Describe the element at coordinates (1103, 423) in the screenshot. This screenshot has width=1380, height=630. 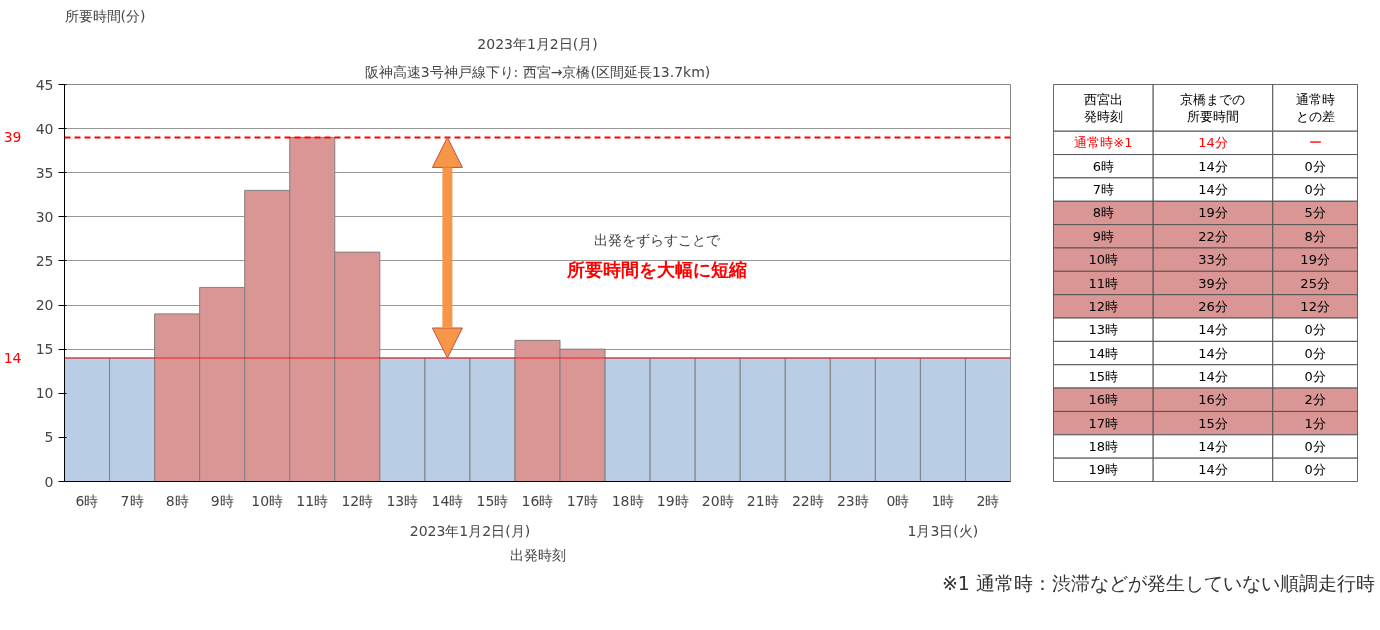
I see `y-tick-label: 17時` at that location.